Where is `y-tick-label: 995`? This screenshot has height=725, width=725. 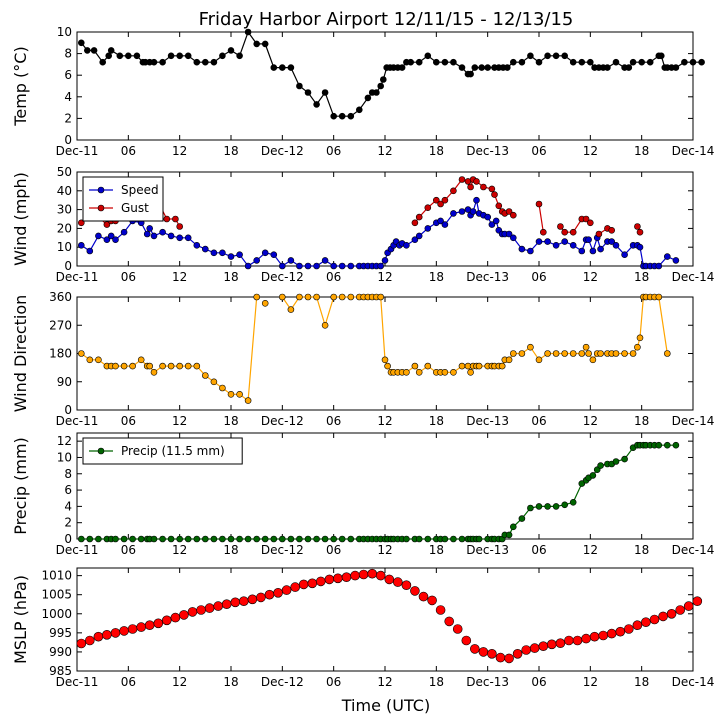
y-tick-label: 995 is located at coordinates (60, 633).